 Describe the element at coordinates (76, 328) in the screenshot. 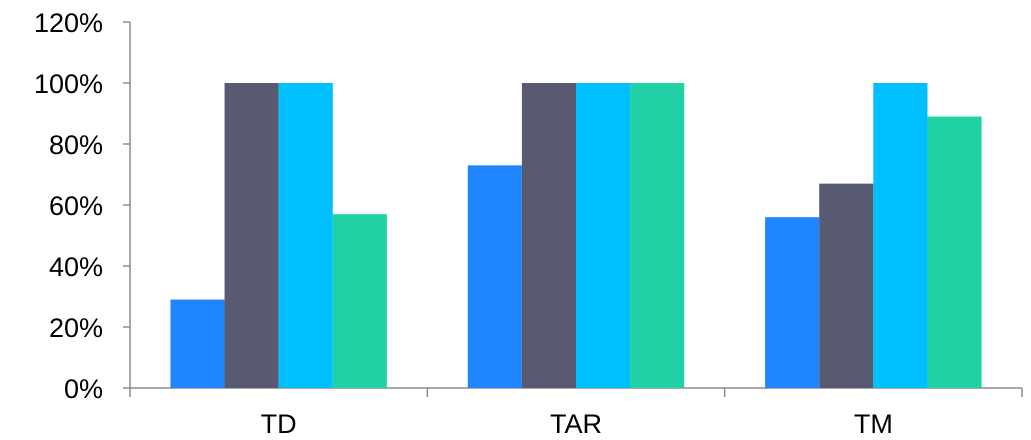

I see `y-tick-label: 20%` at that location.